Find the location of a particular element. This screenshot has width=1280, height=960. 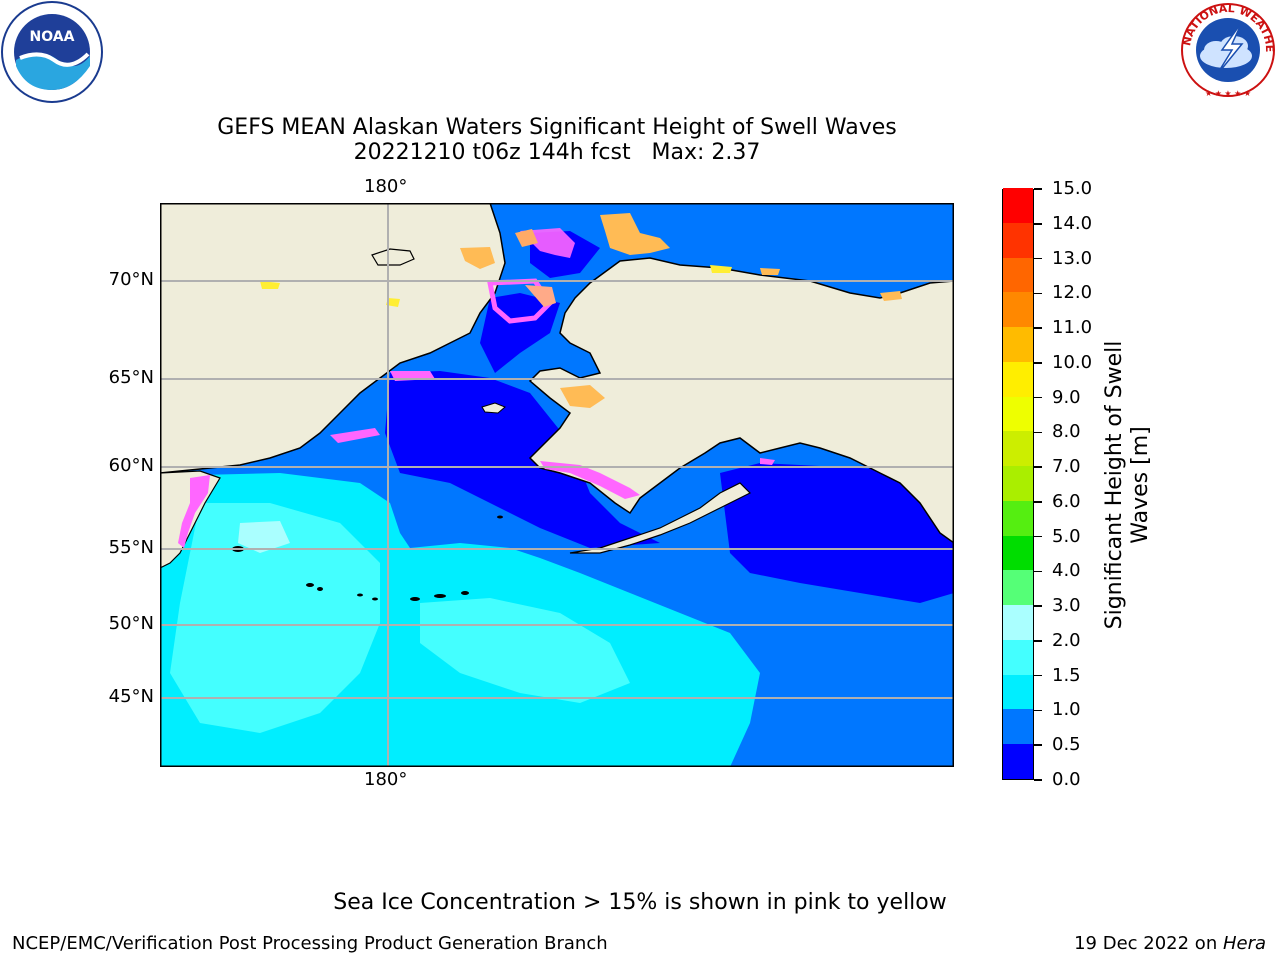

nws-stars: ★ ★ ★ ★ ★ is located at coordinates (1228, 93).